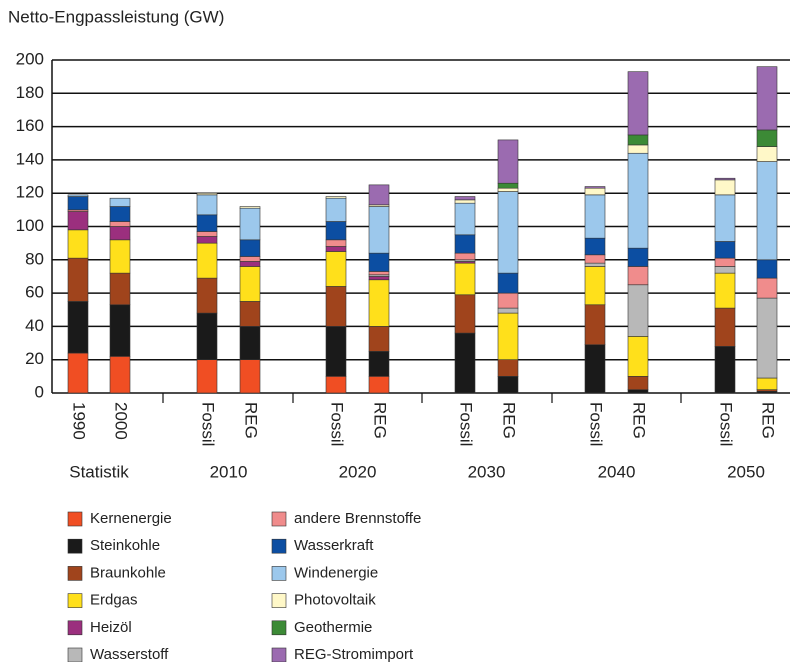 The image size is (790, 662). I want to click on y-tick-label: 200, so click(30, 58).